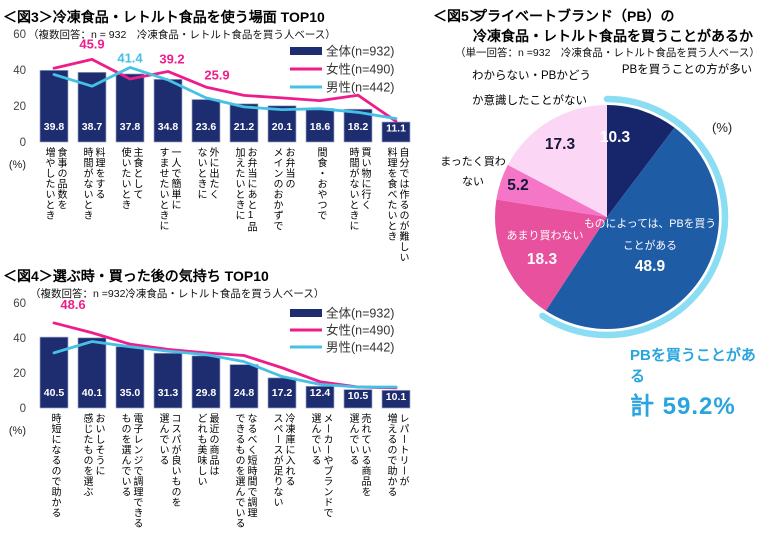  What do you see at coordinates (282, 189) in the screenshot?
I see `category-label: お弁当の メインのおかずで` at bounding box center [282, 189].